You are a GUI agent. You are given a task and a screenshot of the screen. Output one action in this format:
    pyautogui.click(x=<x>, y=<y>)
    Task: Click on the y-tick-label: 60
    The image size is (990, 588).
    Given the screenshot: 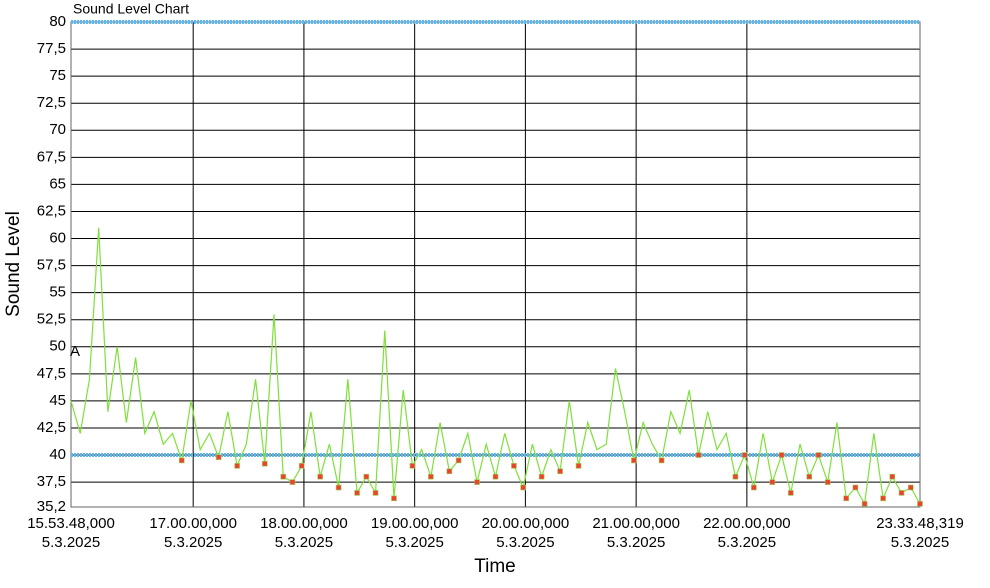 What is the action you would take?
    pyautogui.click(x=57, y=237)
    